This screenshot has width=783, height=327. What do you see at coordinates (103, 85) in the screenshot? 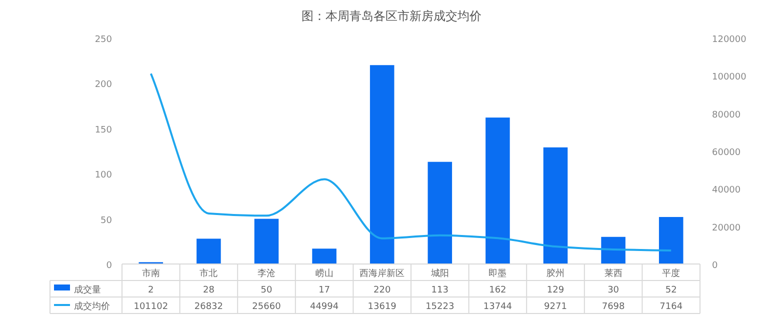
I see `y-tick-label: 200` at bounding box center [103, 85].